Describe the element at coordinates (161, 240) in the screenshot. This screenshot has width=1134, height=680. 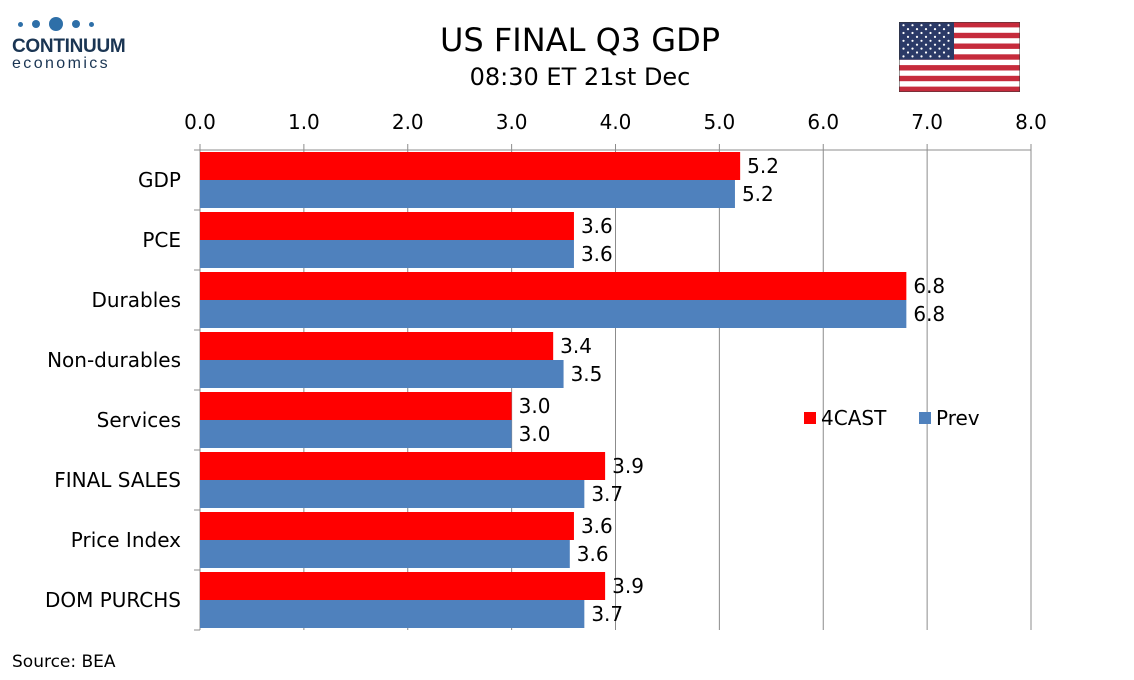
I see `category-label: PCE` at that location.